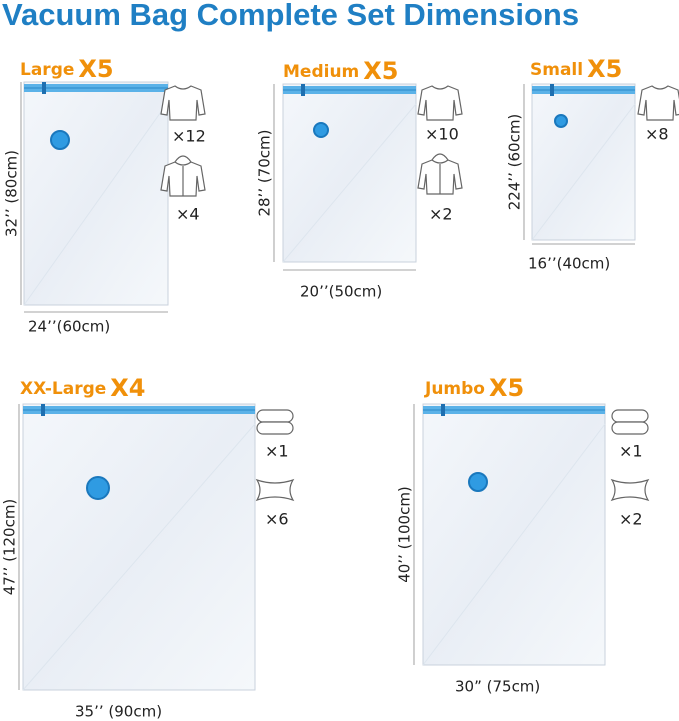  What do you see at coordinates (405, 534) in the screenshot?
I see `bag-height: 40’’ (100cm)` at bounding box center [405, 534].